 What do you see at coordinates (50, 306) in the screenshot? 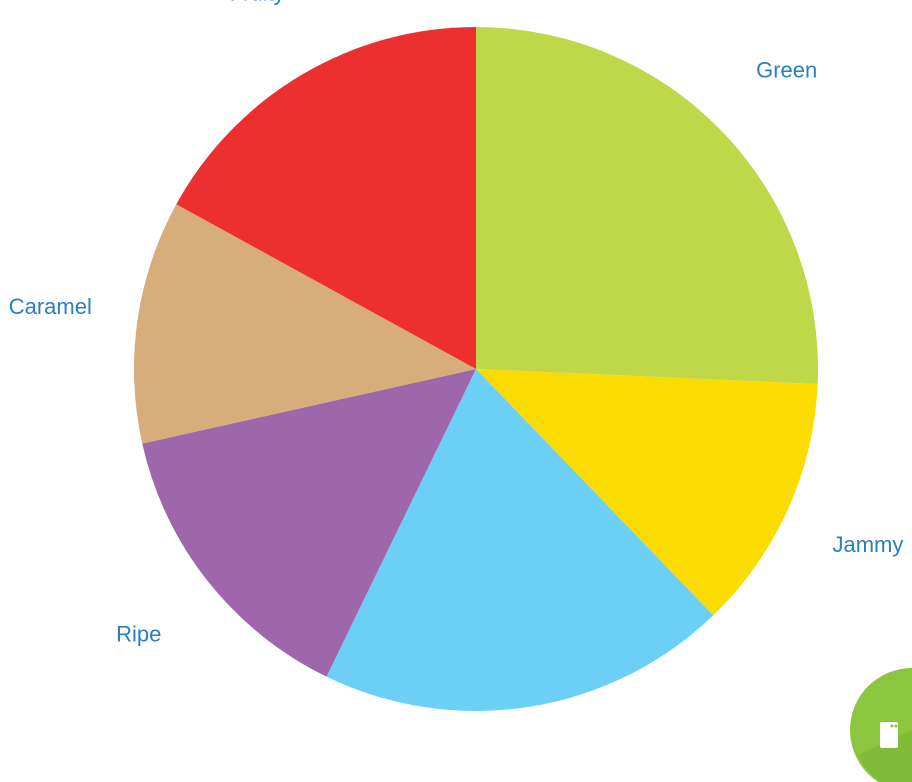
I see `slice-label-caramel: Caramel` at bounding box center [50, 306].